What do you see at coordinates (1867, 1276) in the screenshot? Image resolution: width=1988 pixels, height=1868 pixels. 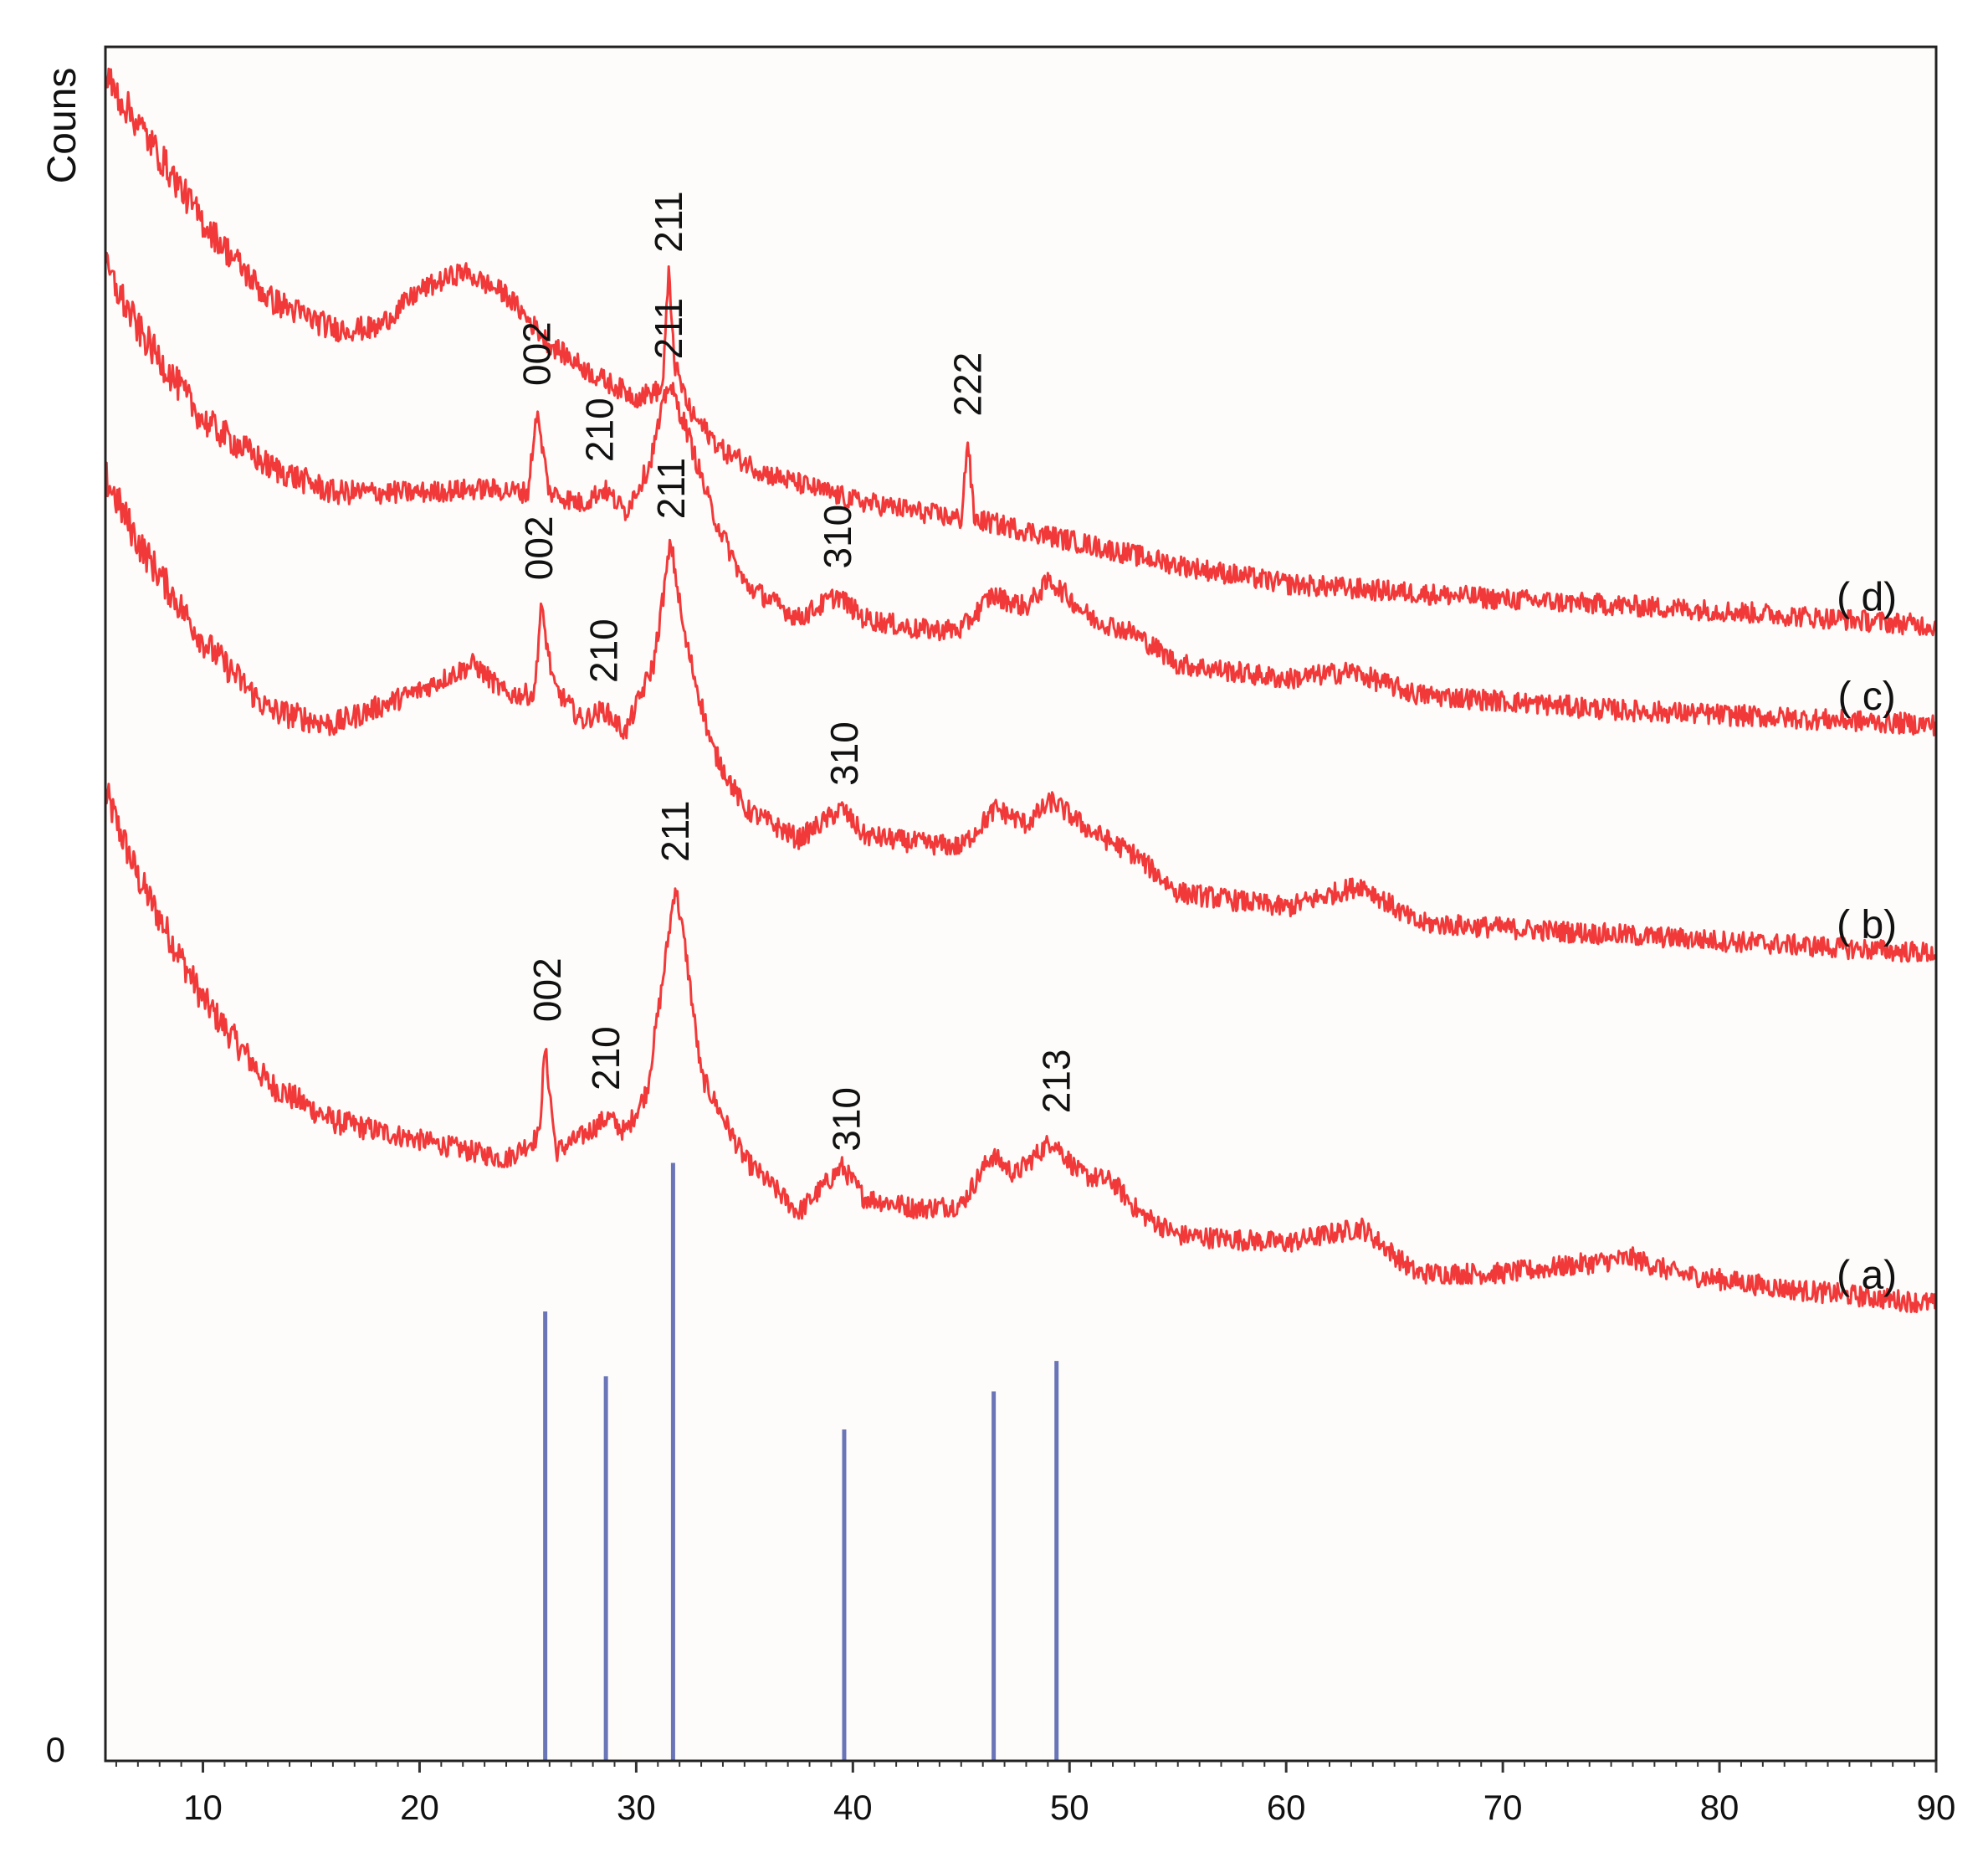 I see `series-label: ( a)` at bounding box center [1867, 1276].